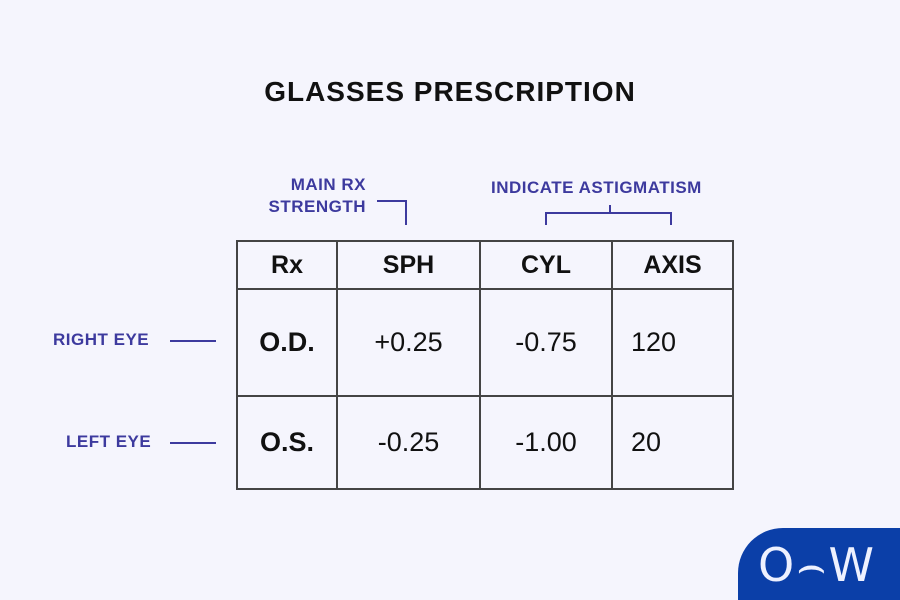 This screenshot has width=900, height=600. Describe the element at coordinates (408, 442) in the screenshot. I see `os-sph: -0.25` at that location.